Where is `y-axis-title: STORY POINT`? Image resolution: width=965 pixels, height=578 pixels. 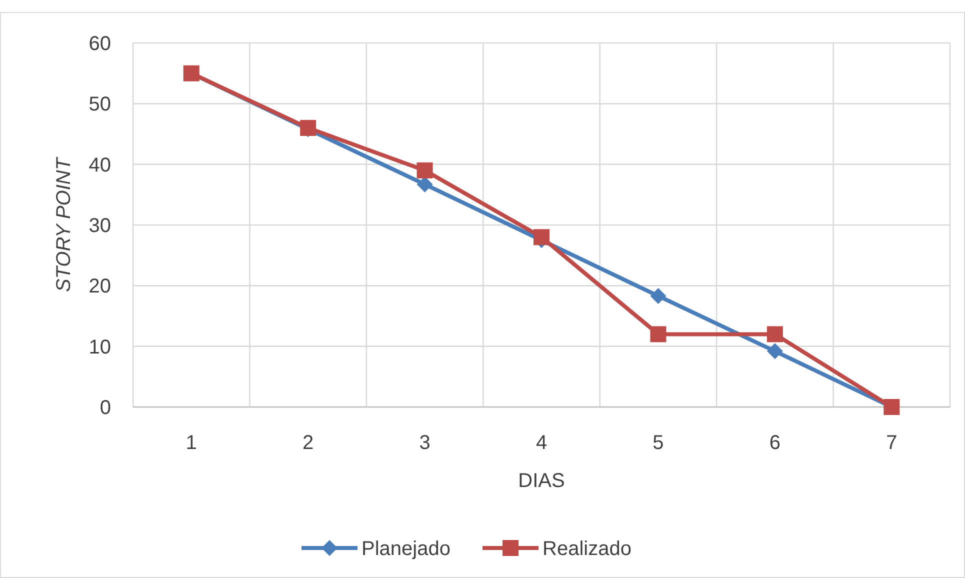
y-axis-title: STORY POINT is located at coordinates (64, 224).